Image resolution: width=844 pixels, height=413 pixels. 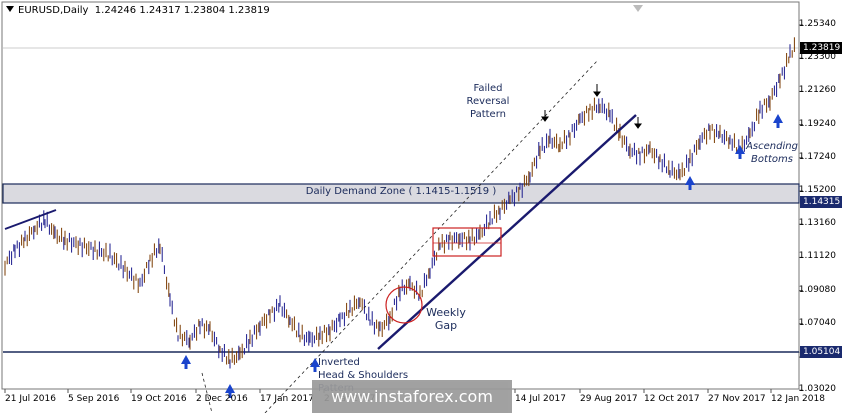 I want to click on symbol-name: EURUSD,Daily, so click(x=53, y=10).